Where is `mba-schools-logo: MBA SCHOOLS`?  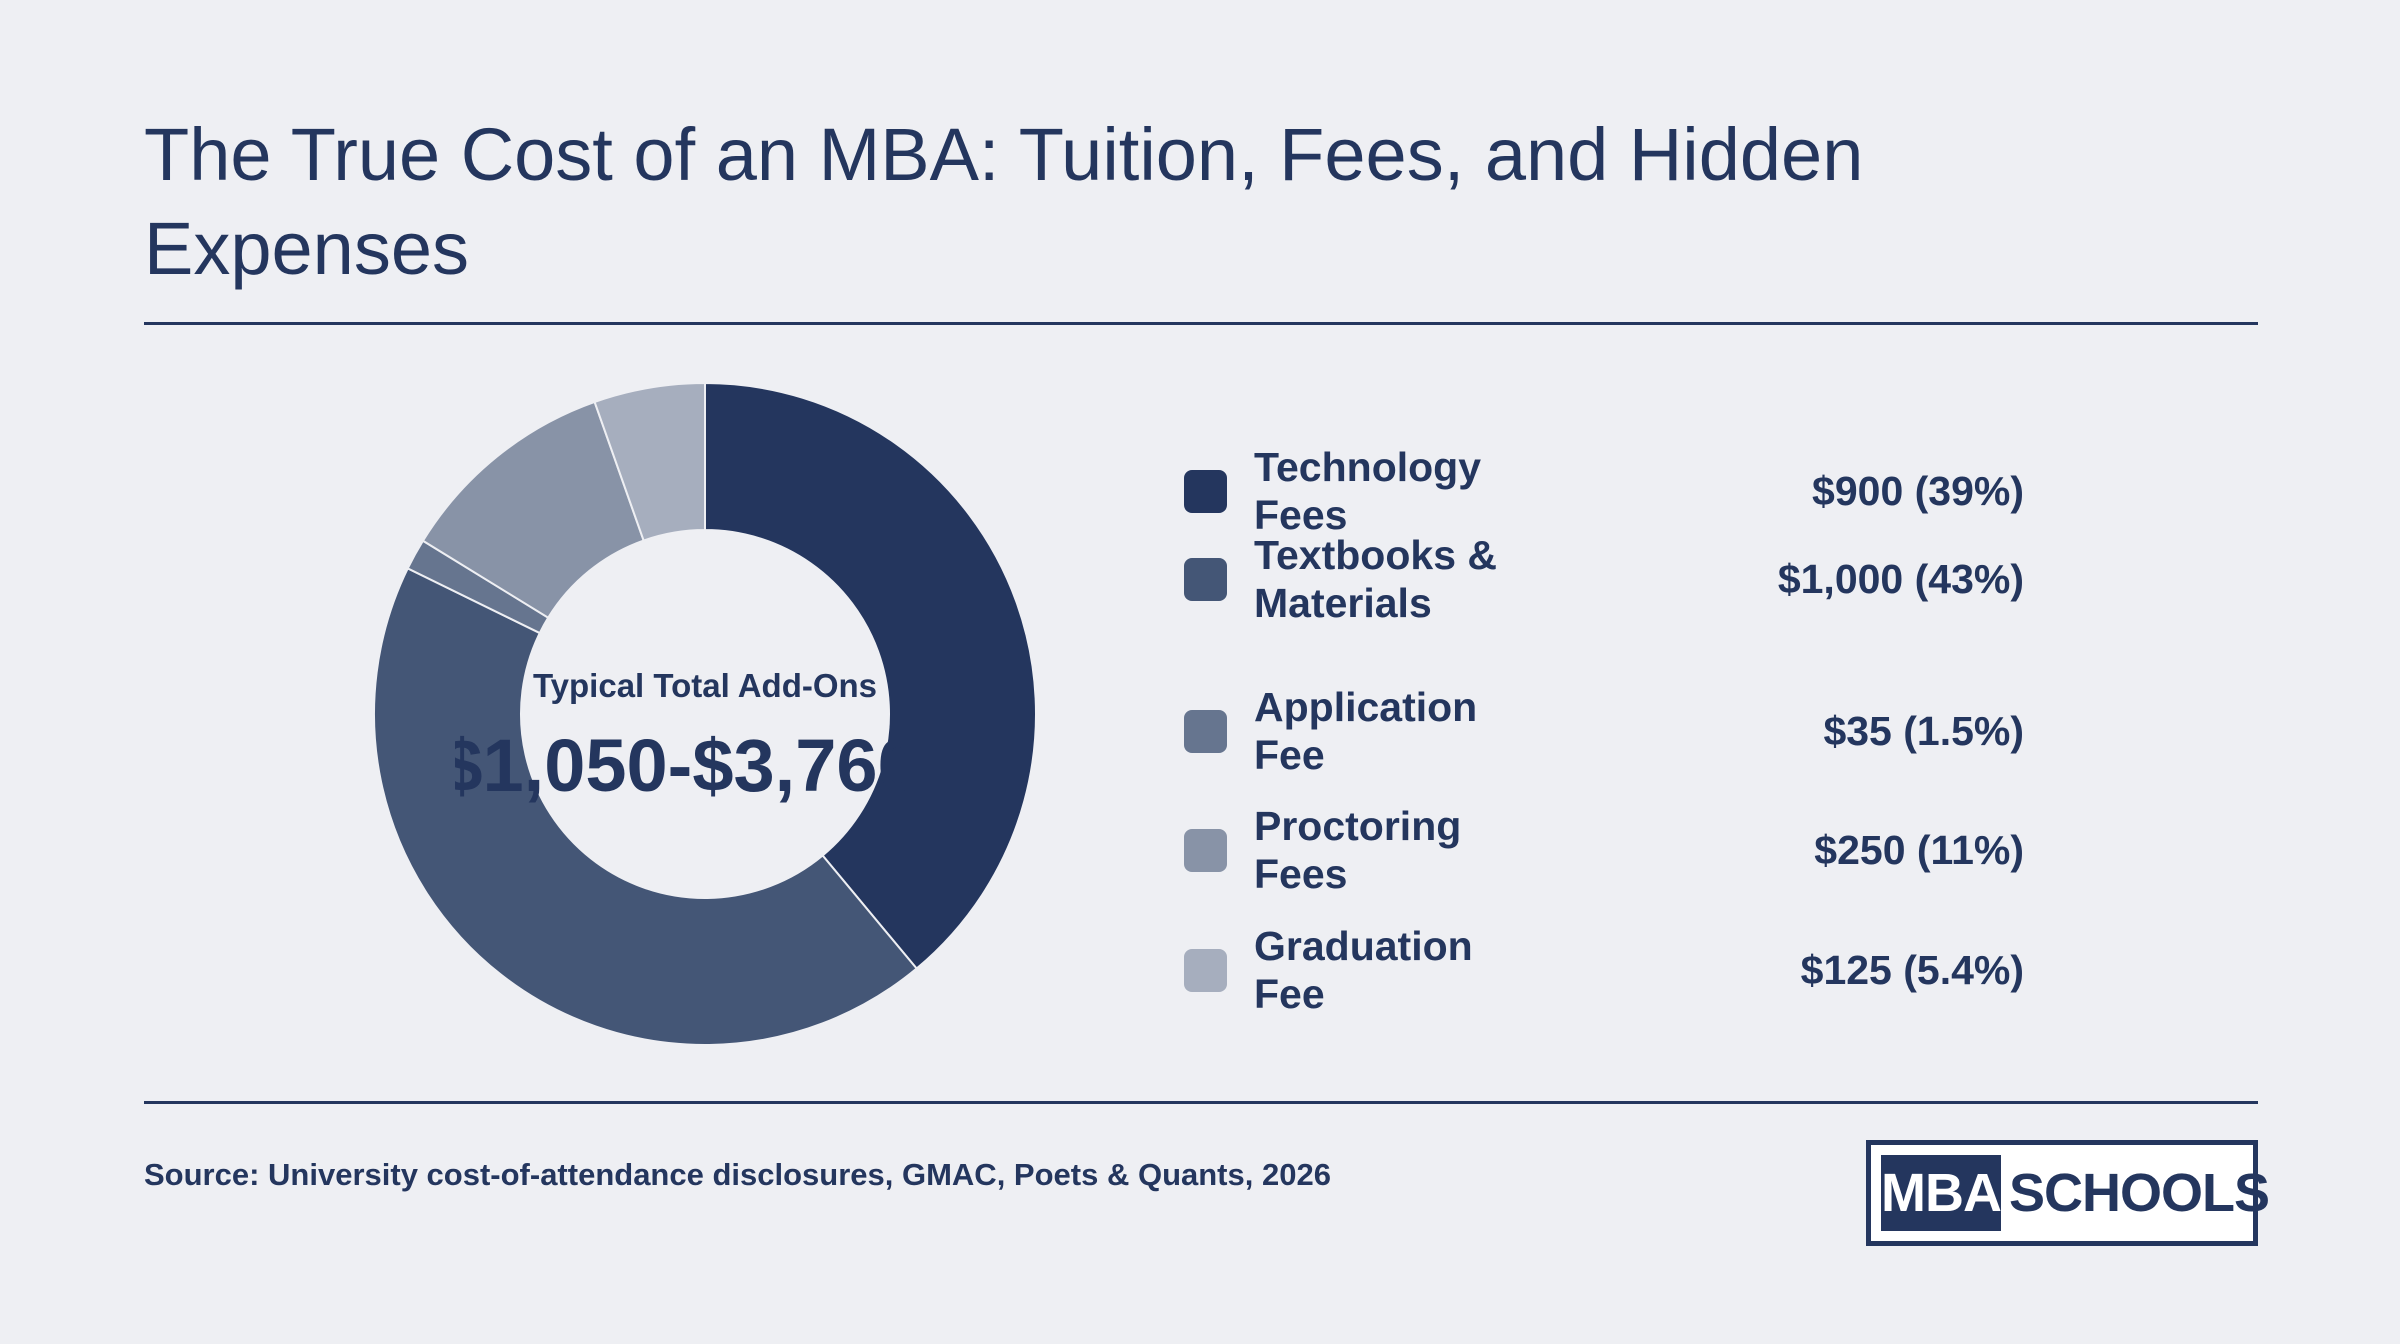
mba-schools-logo: MBA SCHOOLS is located at coordinates (2068, 1193).